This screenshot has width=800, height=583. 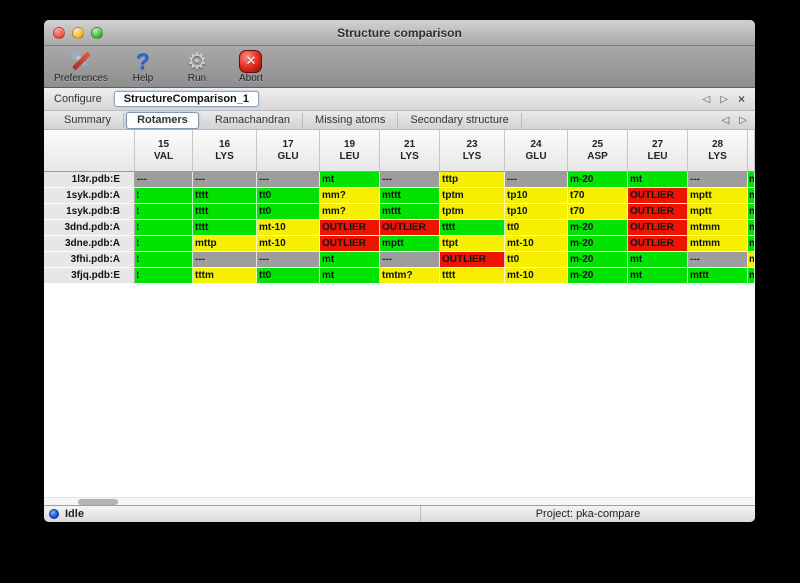 I want to click on scrollbar-thumb, so click(x=98, y=502).